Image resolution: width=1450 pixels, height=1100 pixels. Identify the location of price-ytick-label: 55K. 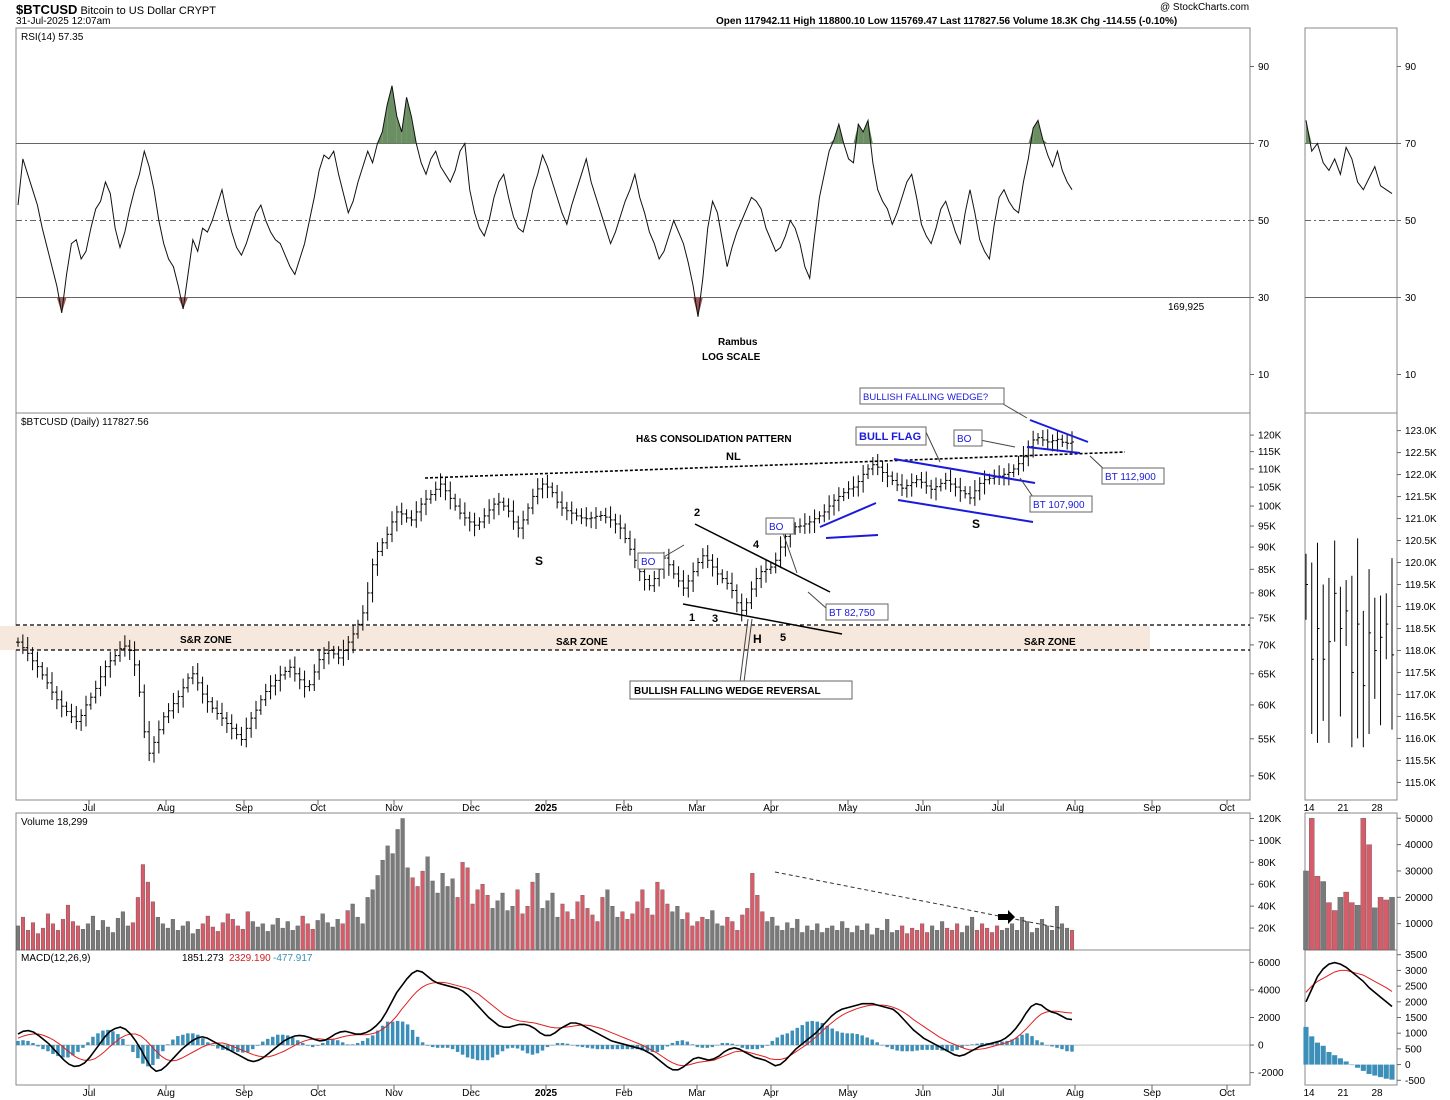
(1267, 739).